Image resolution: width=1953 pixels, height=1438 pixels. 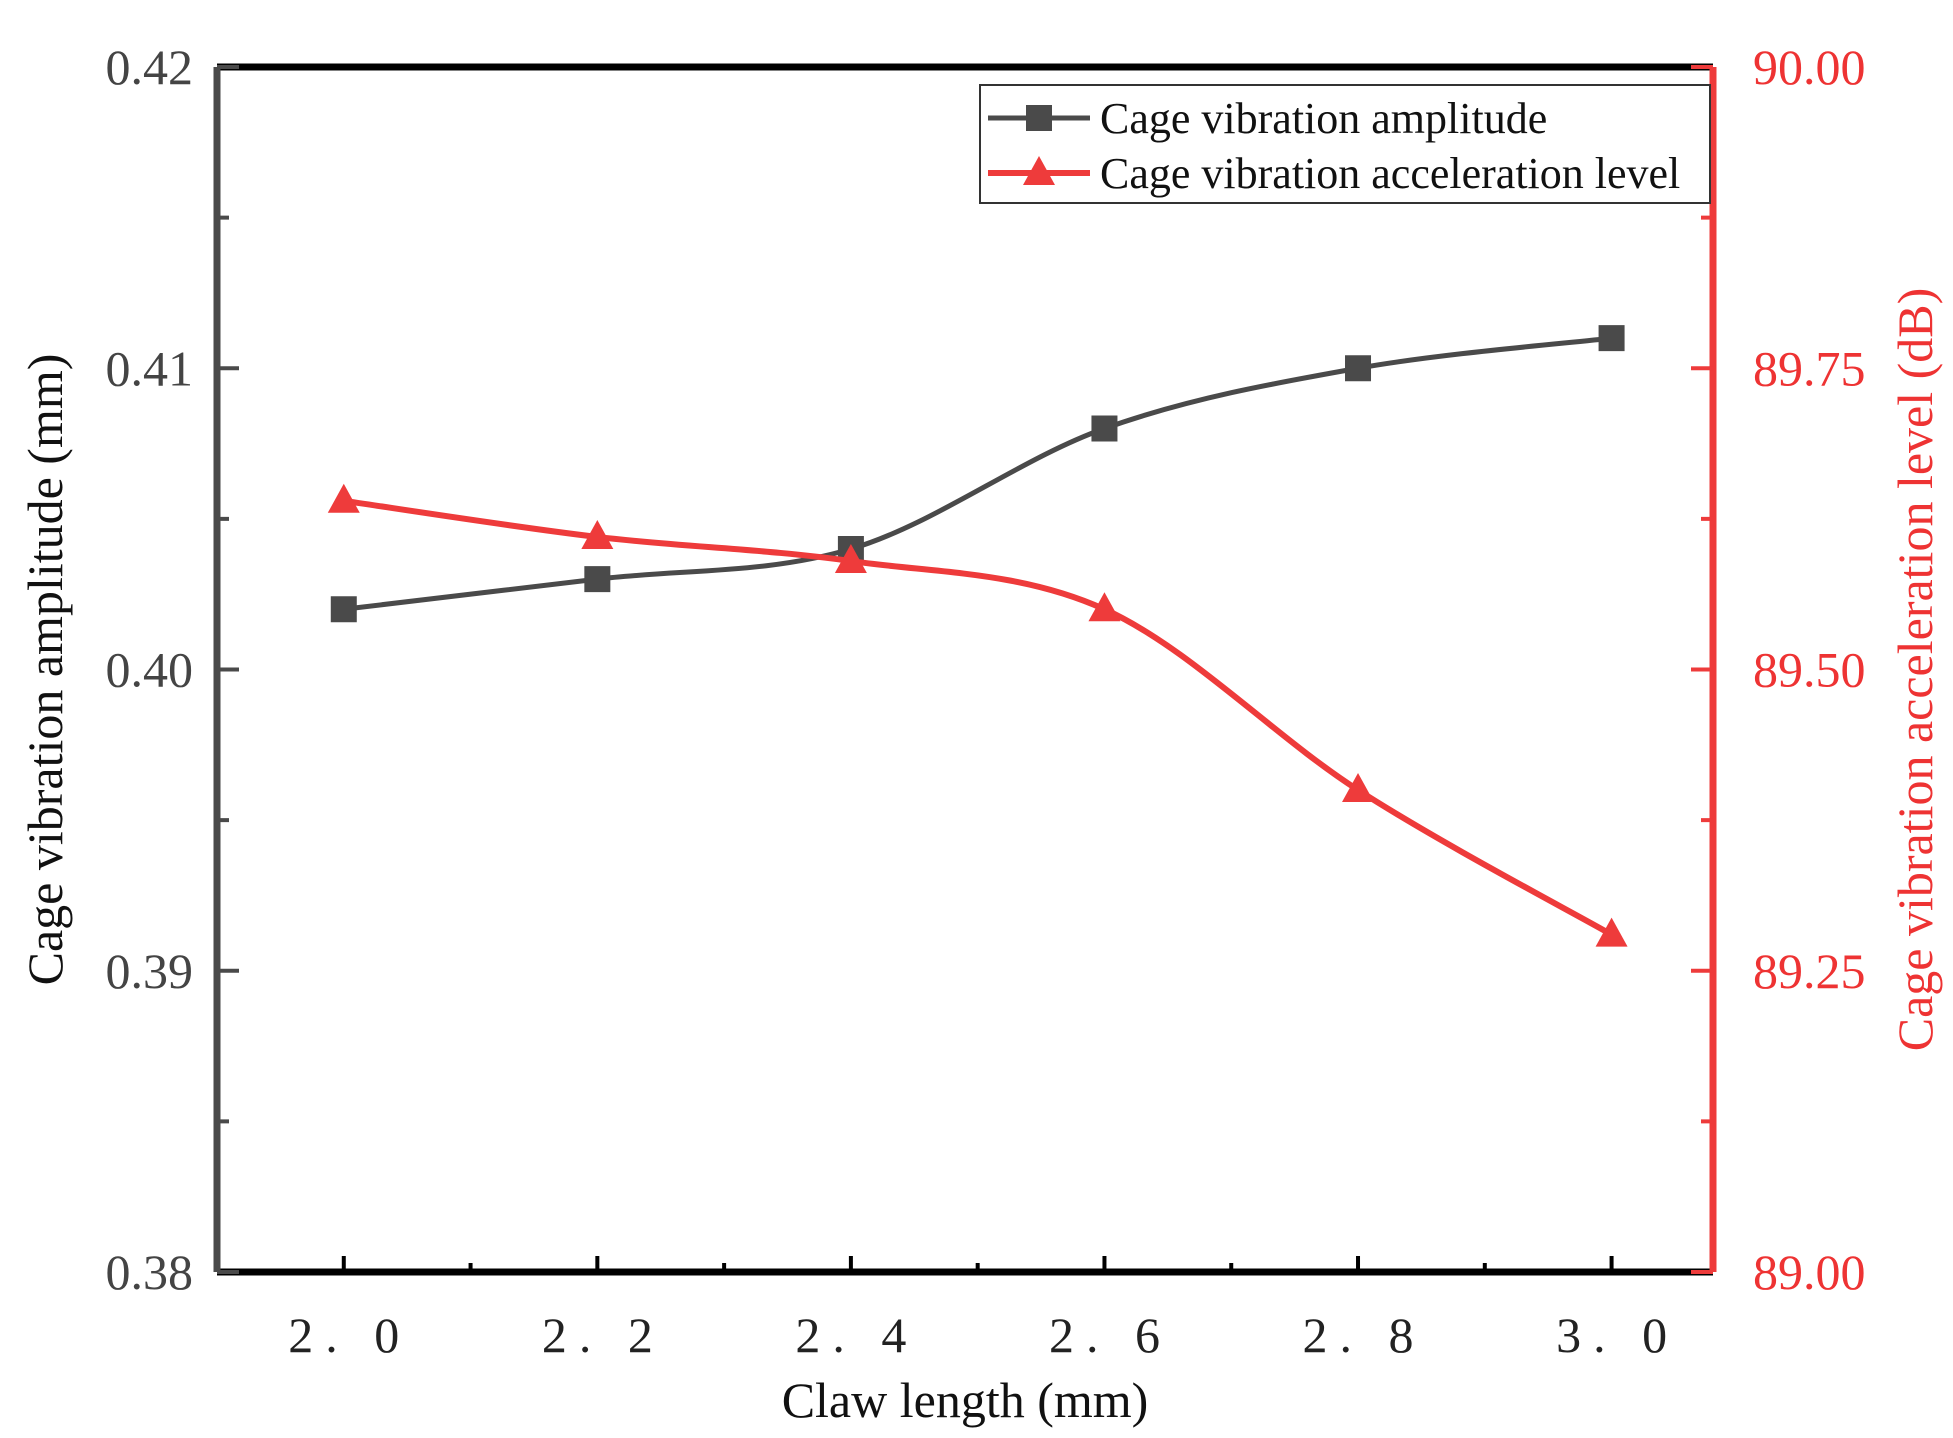 I want to click on x-tick-label: 3. 0, so click(x=1617, y=1335).